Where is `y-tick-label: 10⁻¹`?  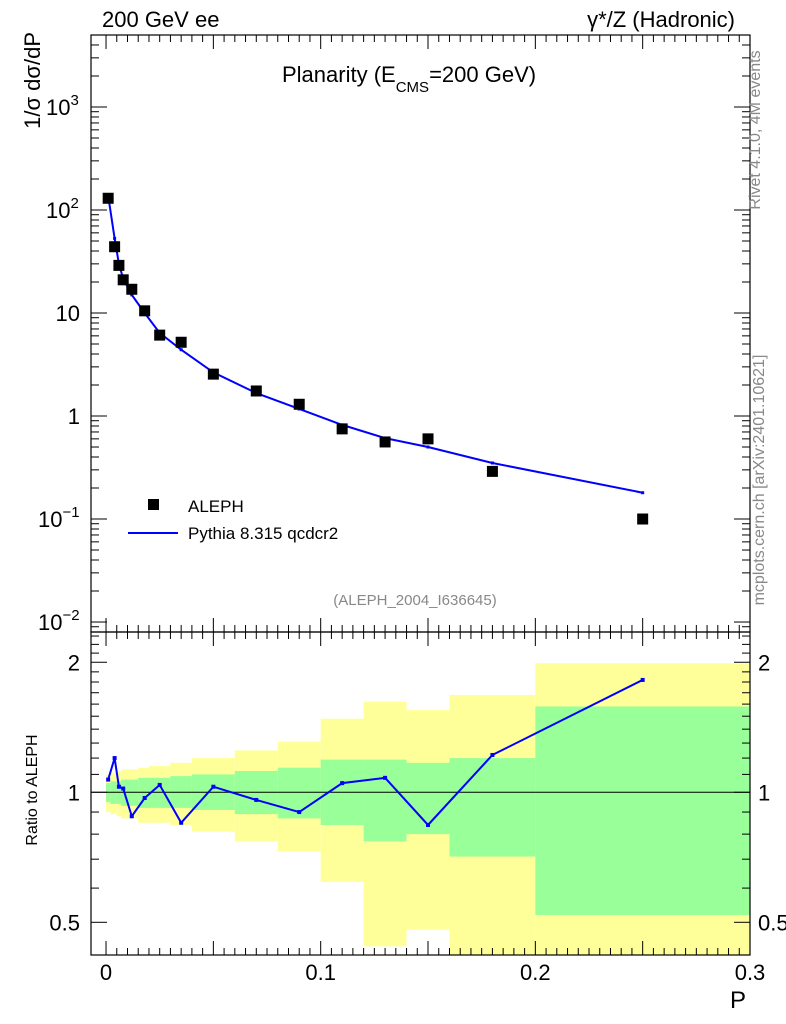 y-tick-label: 10⁻¹ is located at coordinates (59, 518).